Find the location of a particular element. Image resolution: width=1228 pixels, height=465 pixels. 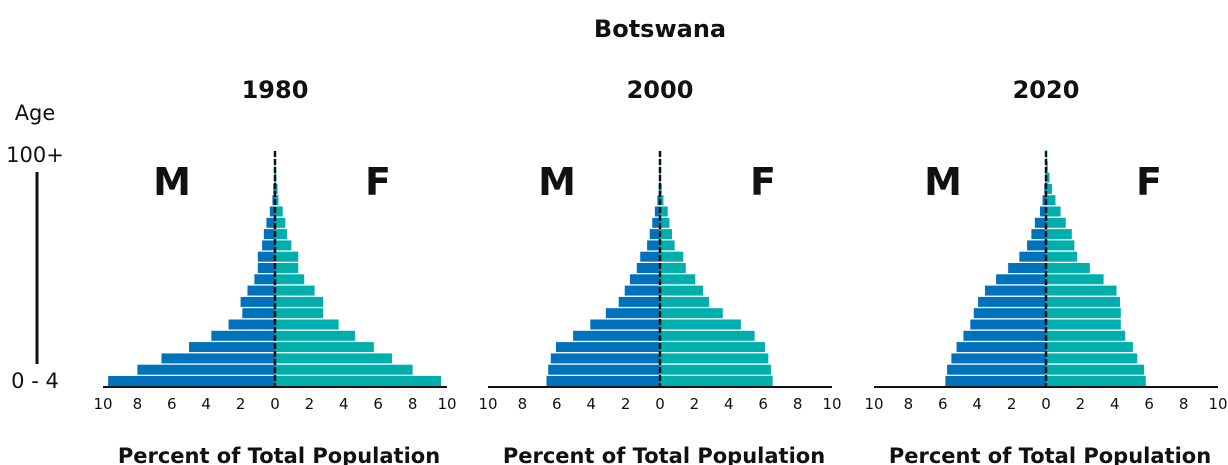

y-tick-label: 100+ is located at coordinates (35, 155).